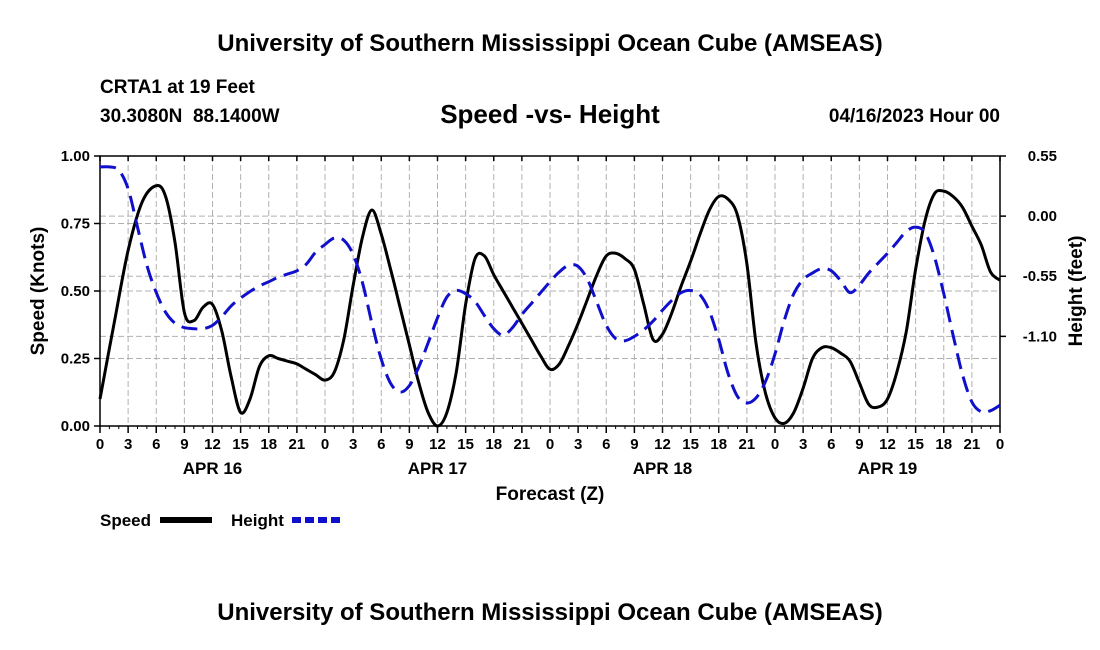 Image resolution: width=1100 pixels, height=650 pixels. I want to click on y2-tick-label: -1.10, so click(1040, 336).